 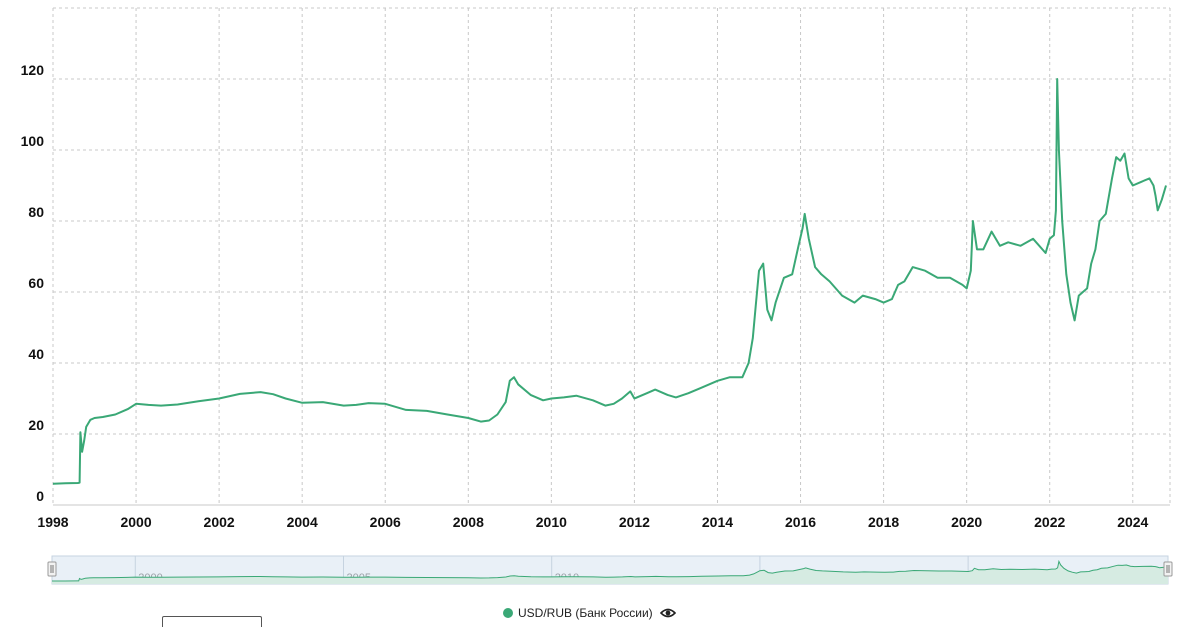 What do you see at coordinates (135, 522) in the screenshot?
I see `x-tick-label: 2000` at bounding box center [135, 522].